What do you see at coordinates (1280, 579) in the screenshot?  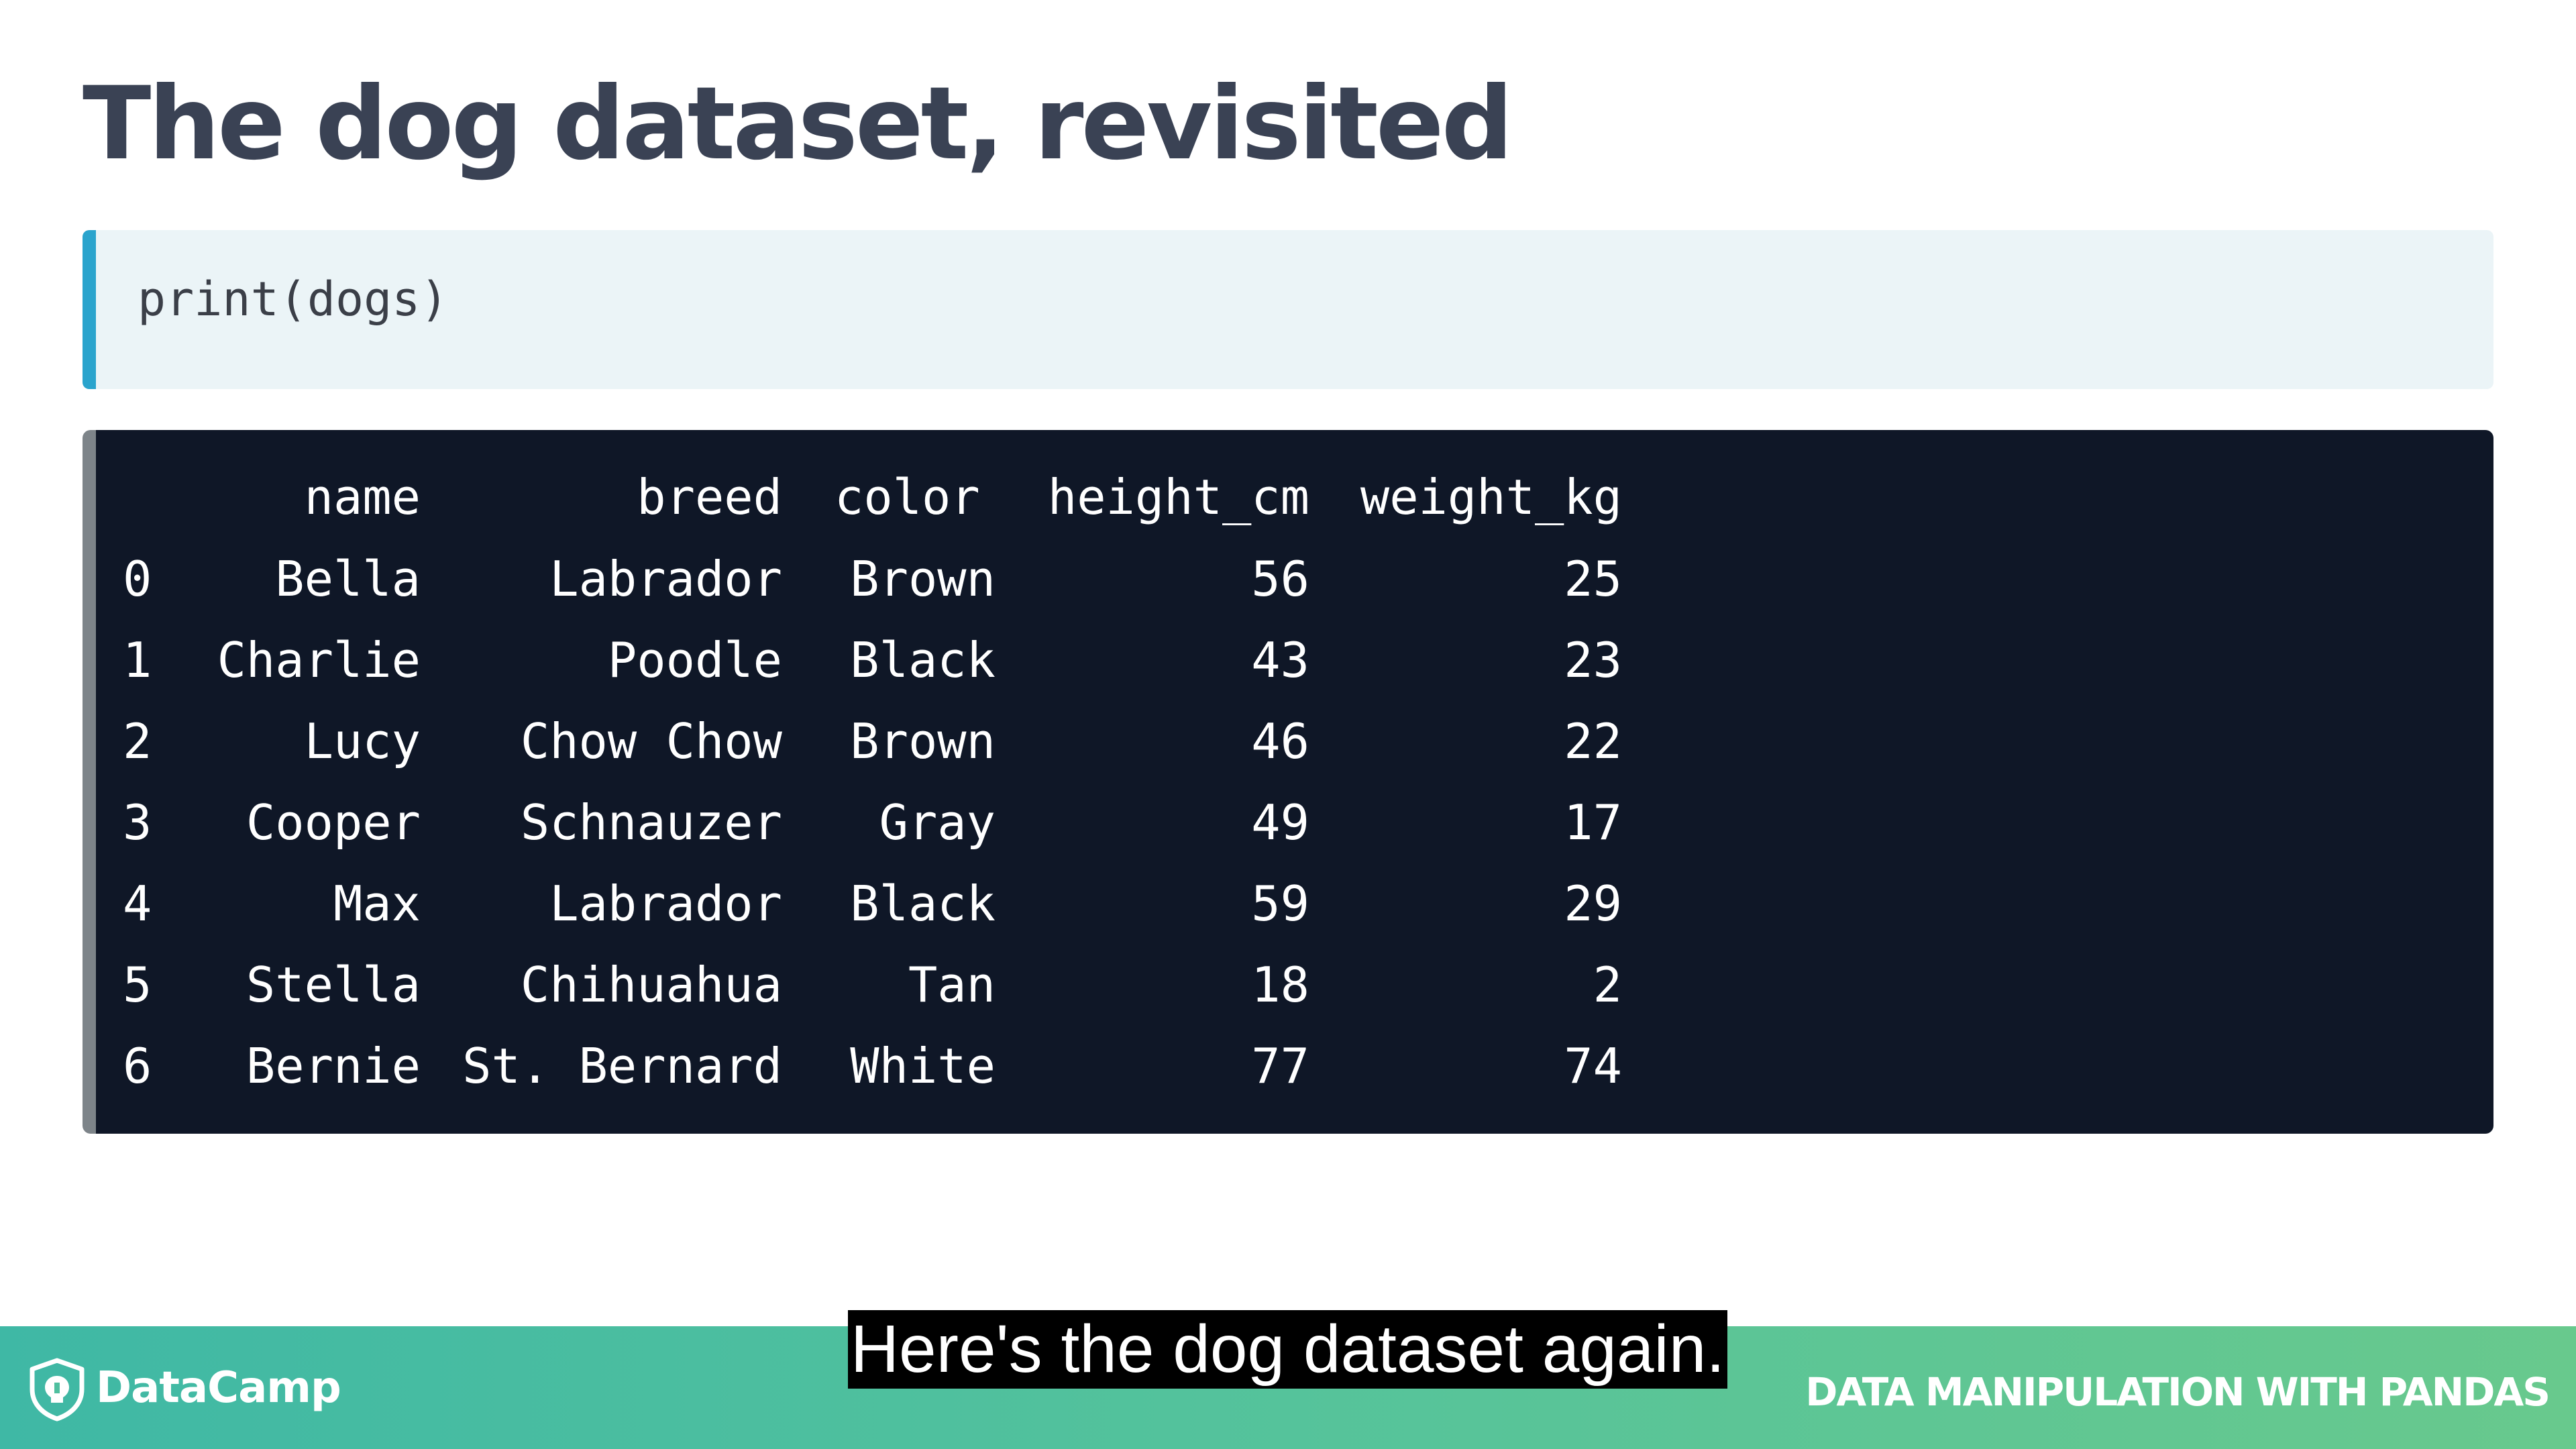 I see `cell-height: 56` at bounding box center [1280, 579].